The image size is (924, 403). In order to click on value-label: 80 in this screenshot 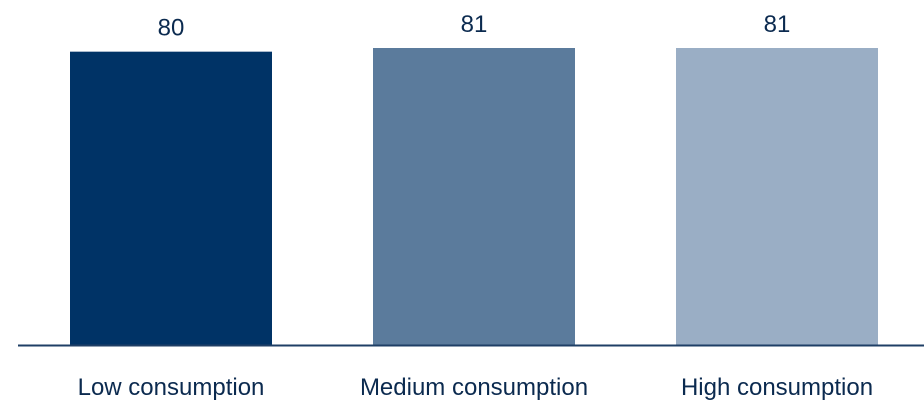, I will do `click(171, 28)`.